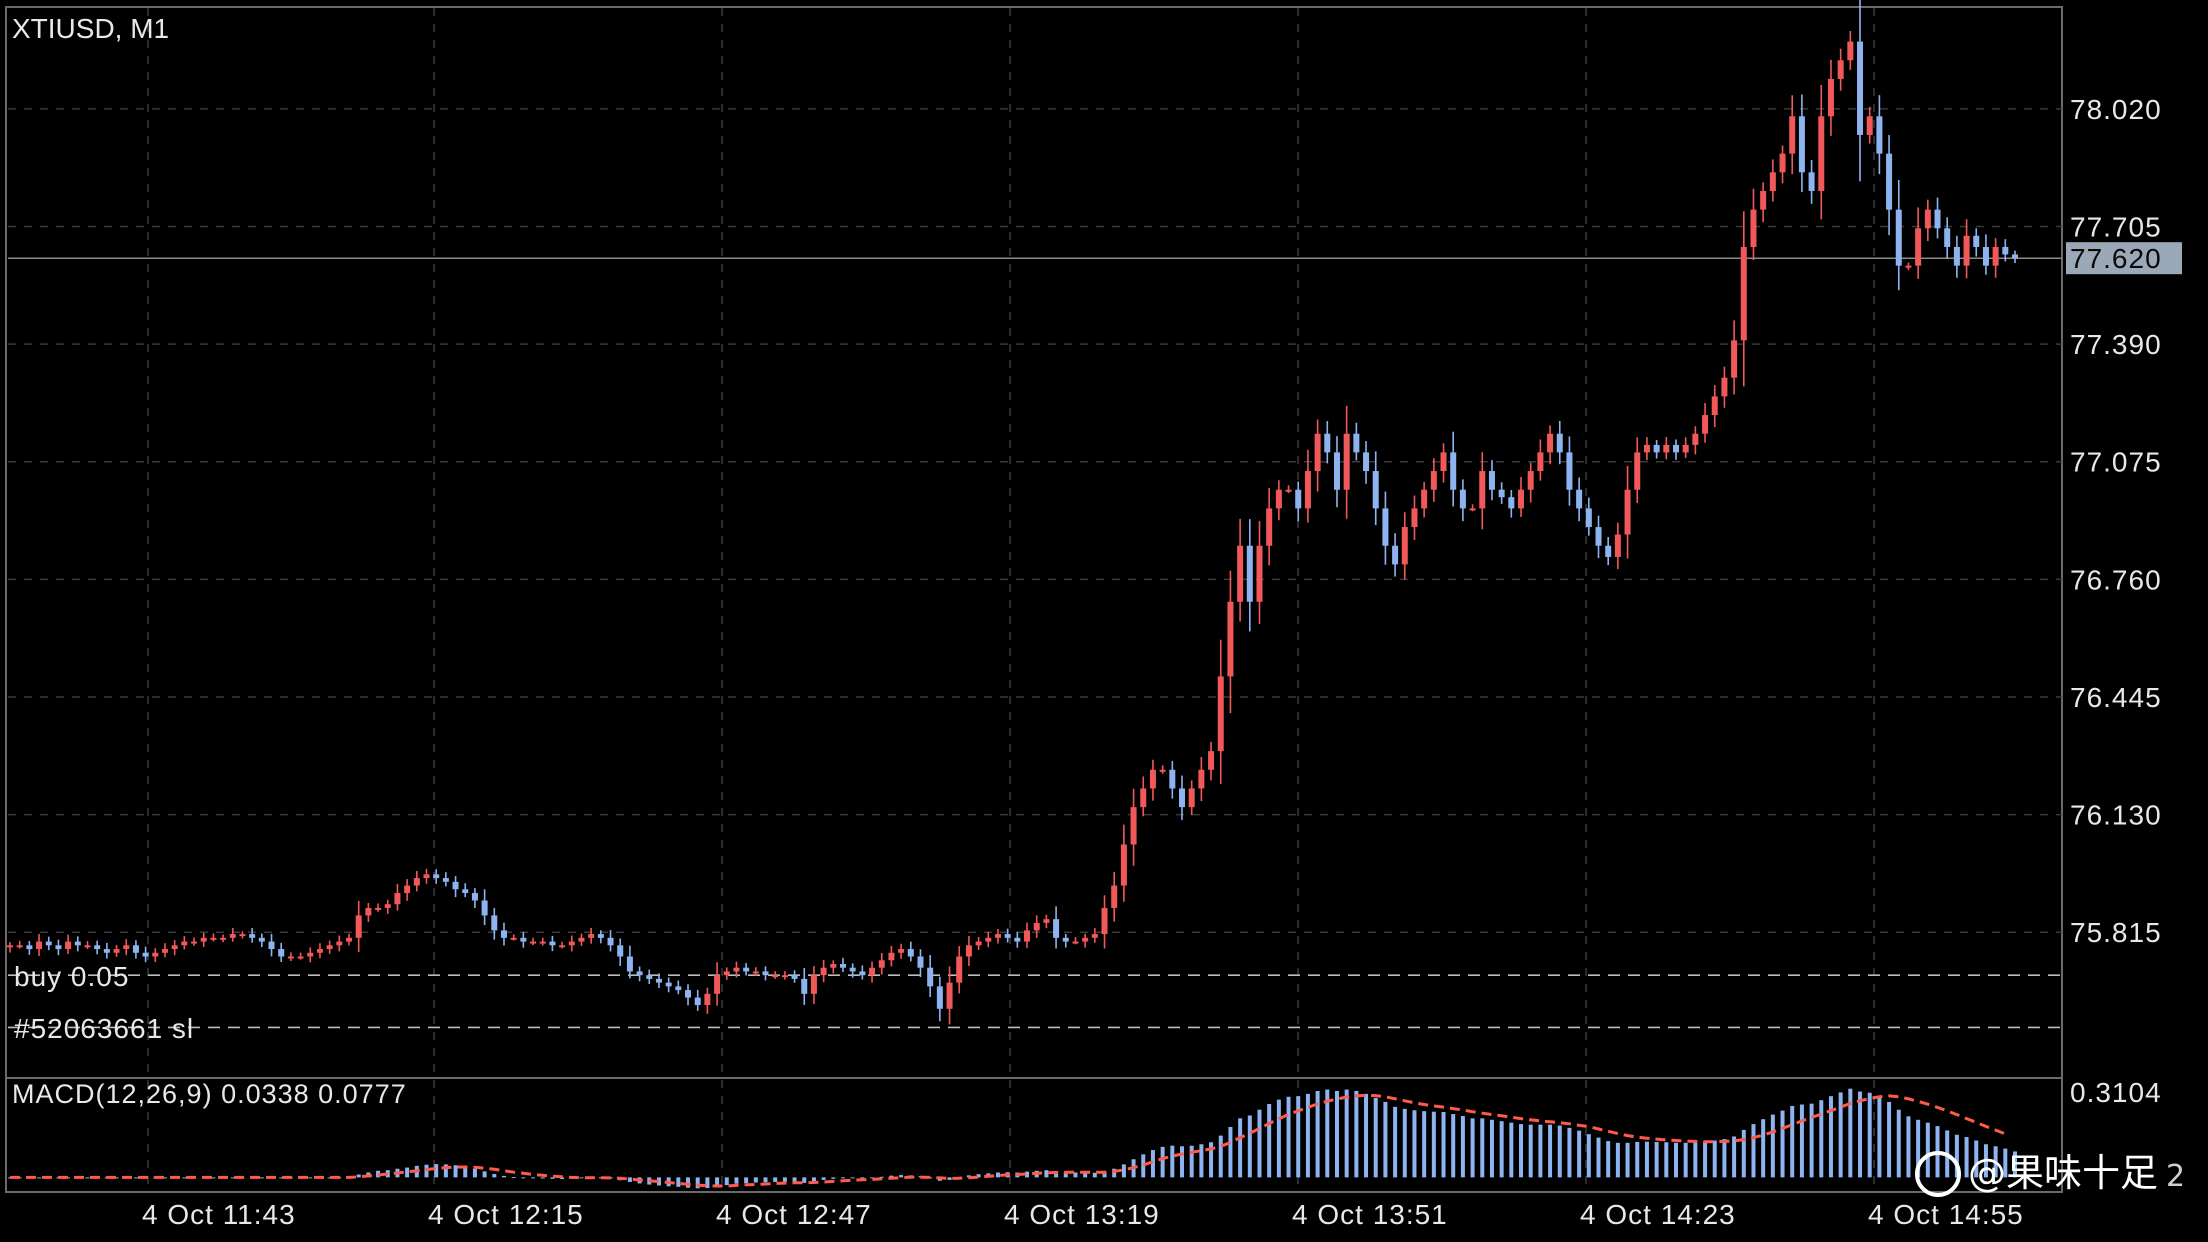 This screenshot has height=1242, width=2208. What do you see at coordinates (2116, 462) in the screenshot?
I see `price-tick-label: 77.075` at bounding box center [2116, 462].